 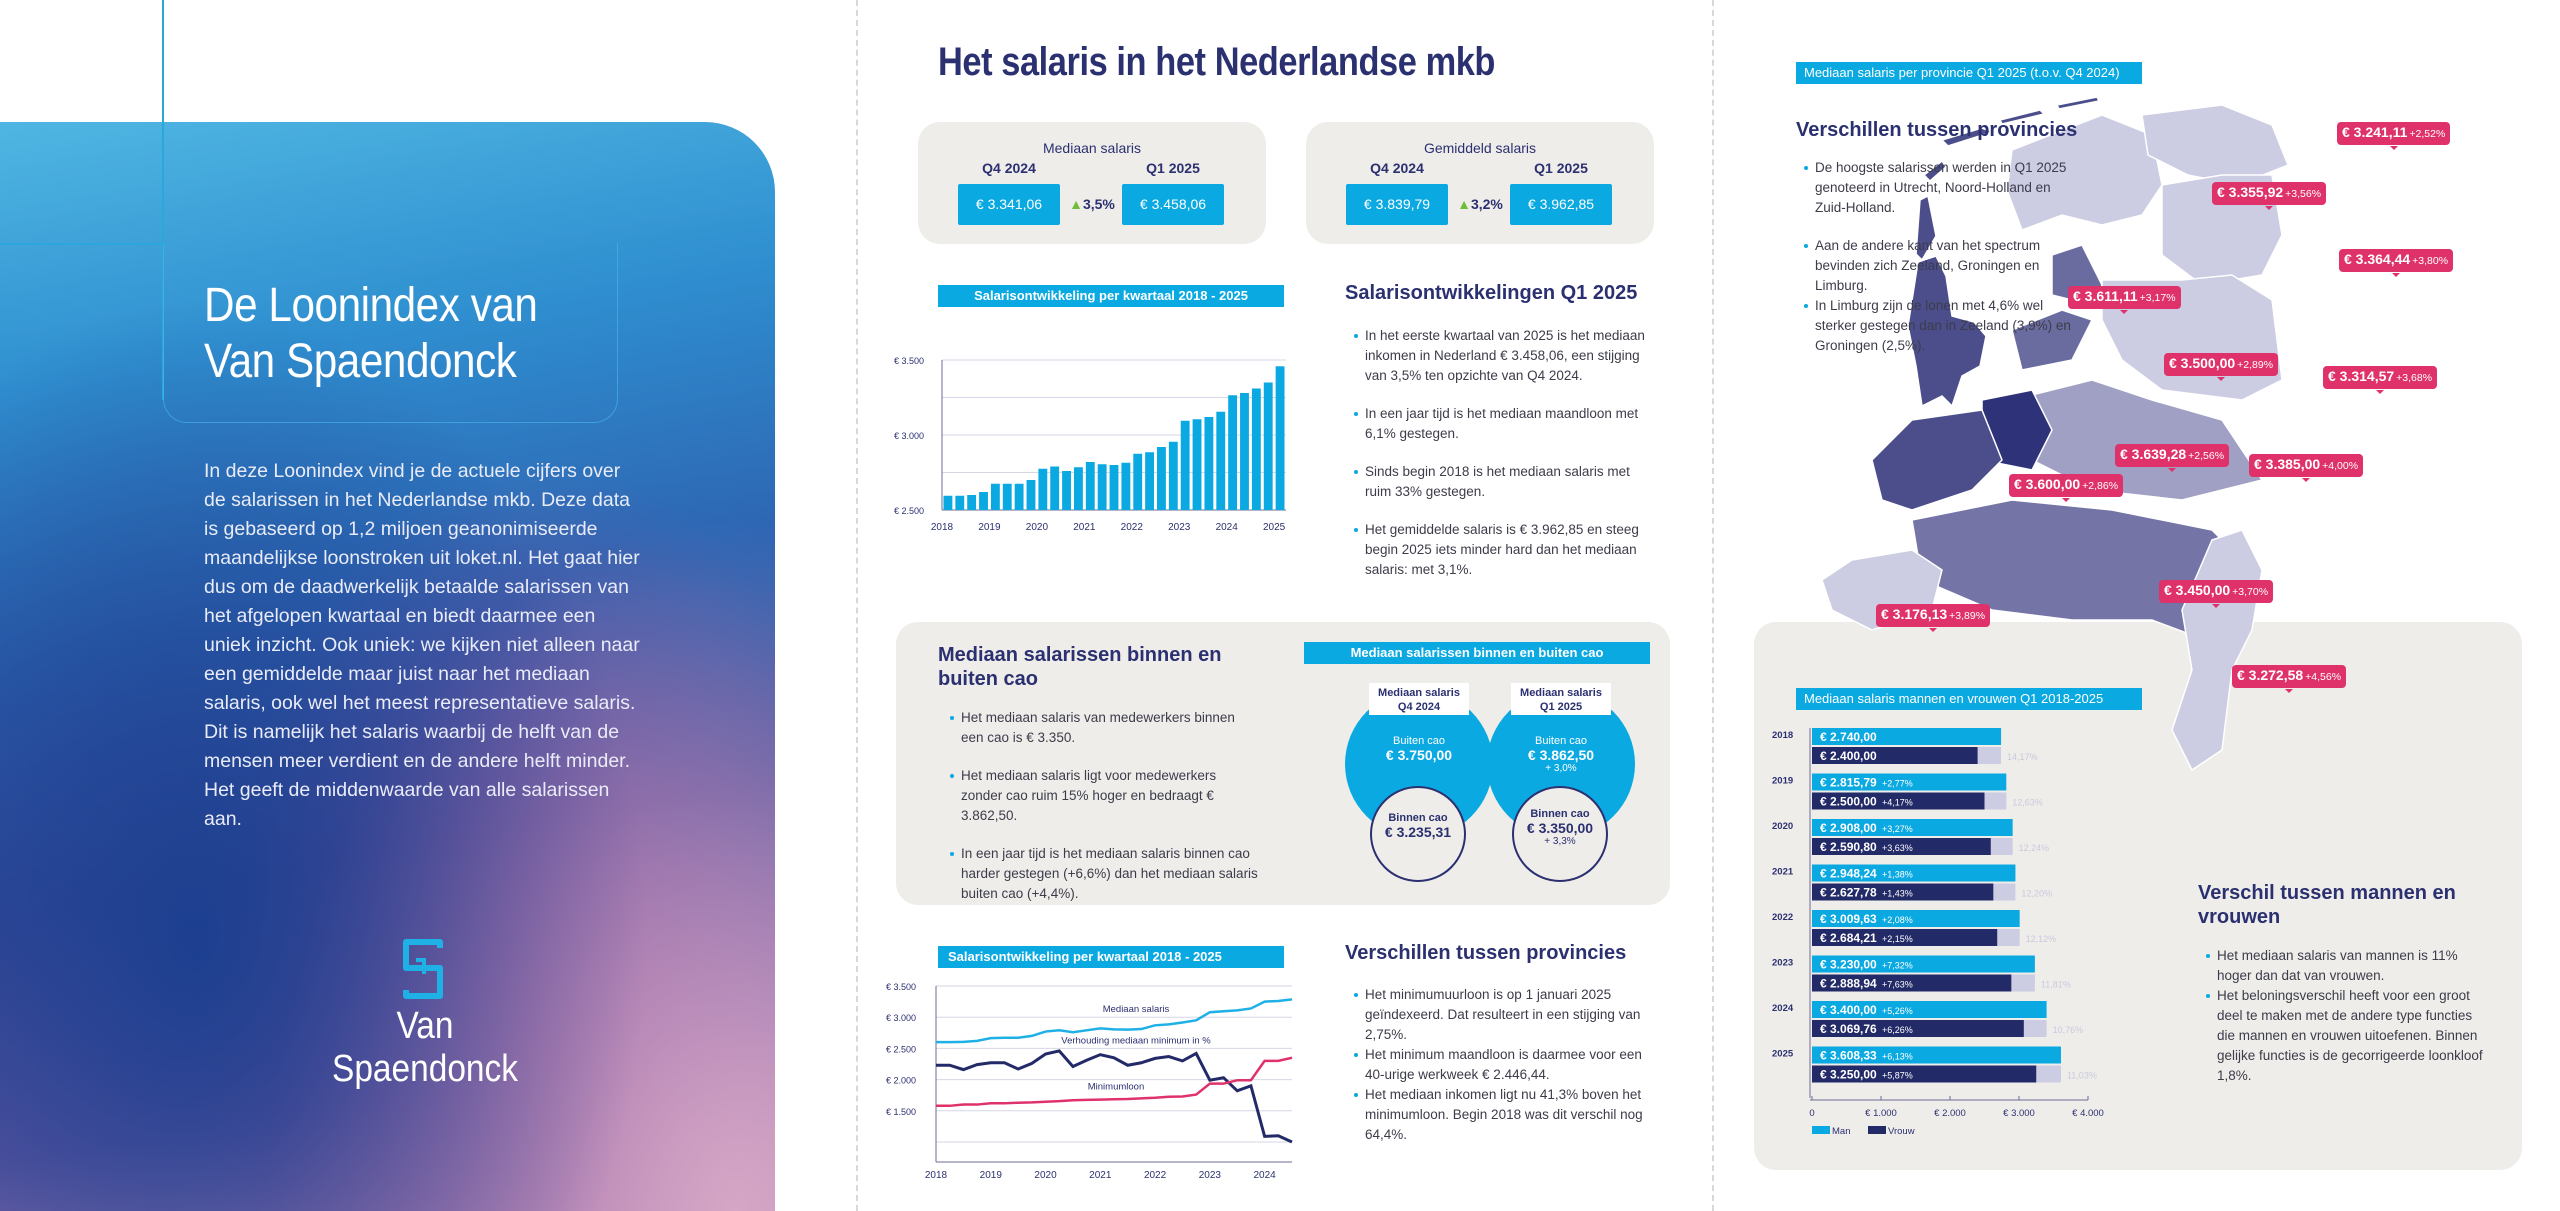 I want to click on map-region-noord-holland, so click(x=1947, y=331).